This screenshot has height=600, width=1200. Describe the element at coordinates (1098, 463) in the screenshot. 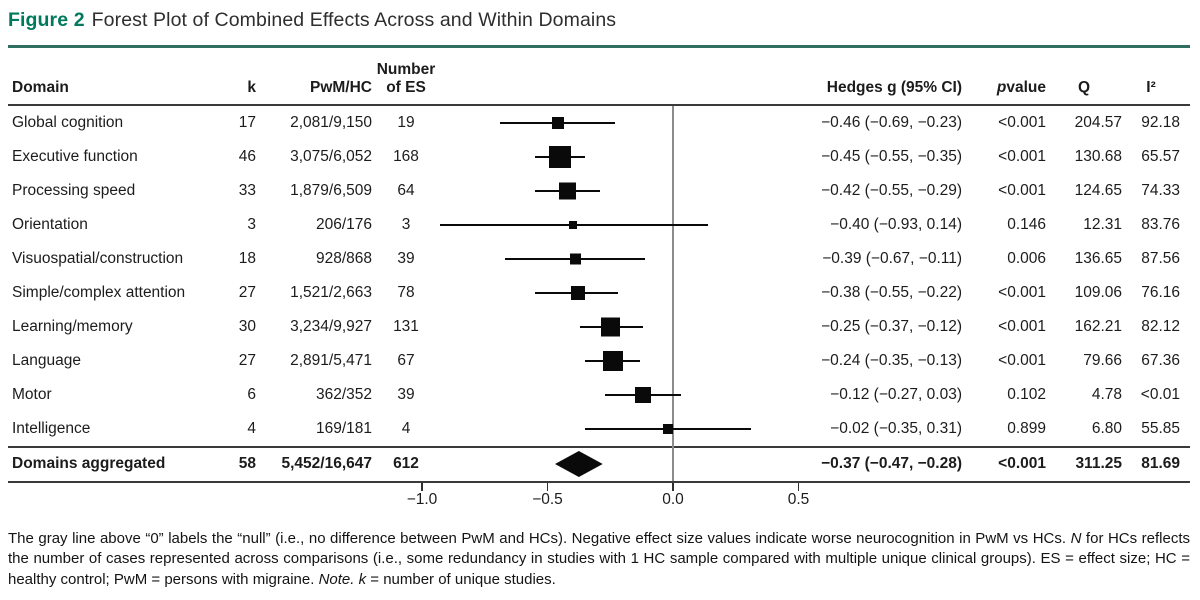

I see `q-cell: 311.25` at that location.